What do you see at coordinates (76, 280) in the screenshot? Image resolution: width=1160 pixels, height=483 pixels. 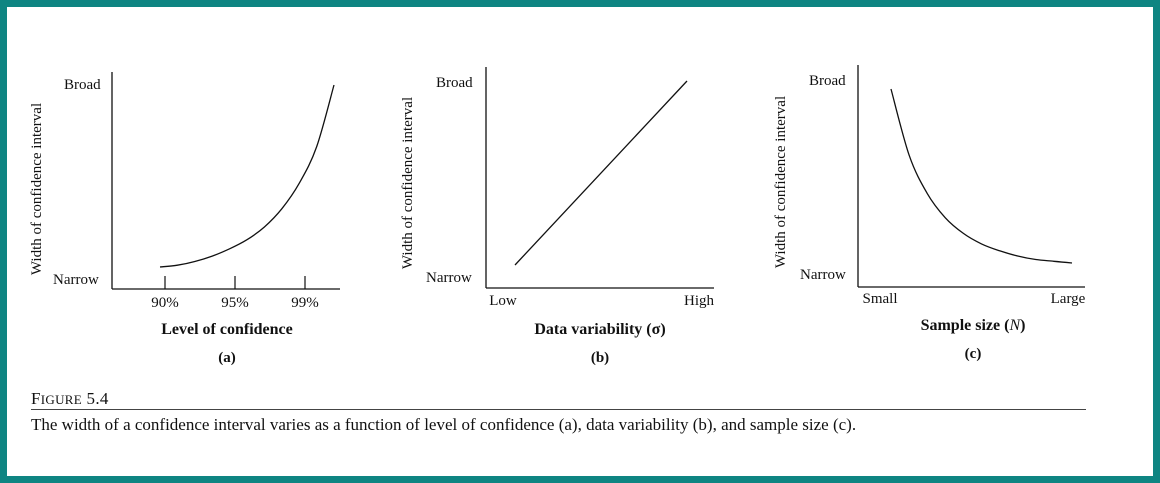 I see `panel-a-y-tick-narrow: Narrow` at bounding box center [76, 280].